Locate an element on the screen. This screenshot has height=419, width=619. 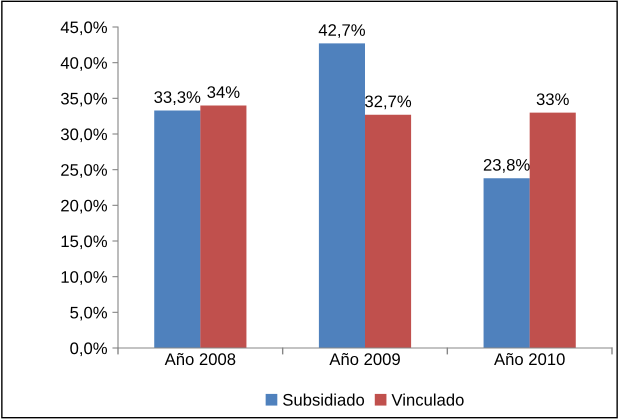
y-tick-label: 25,0% is located at coordinates (84, 171).